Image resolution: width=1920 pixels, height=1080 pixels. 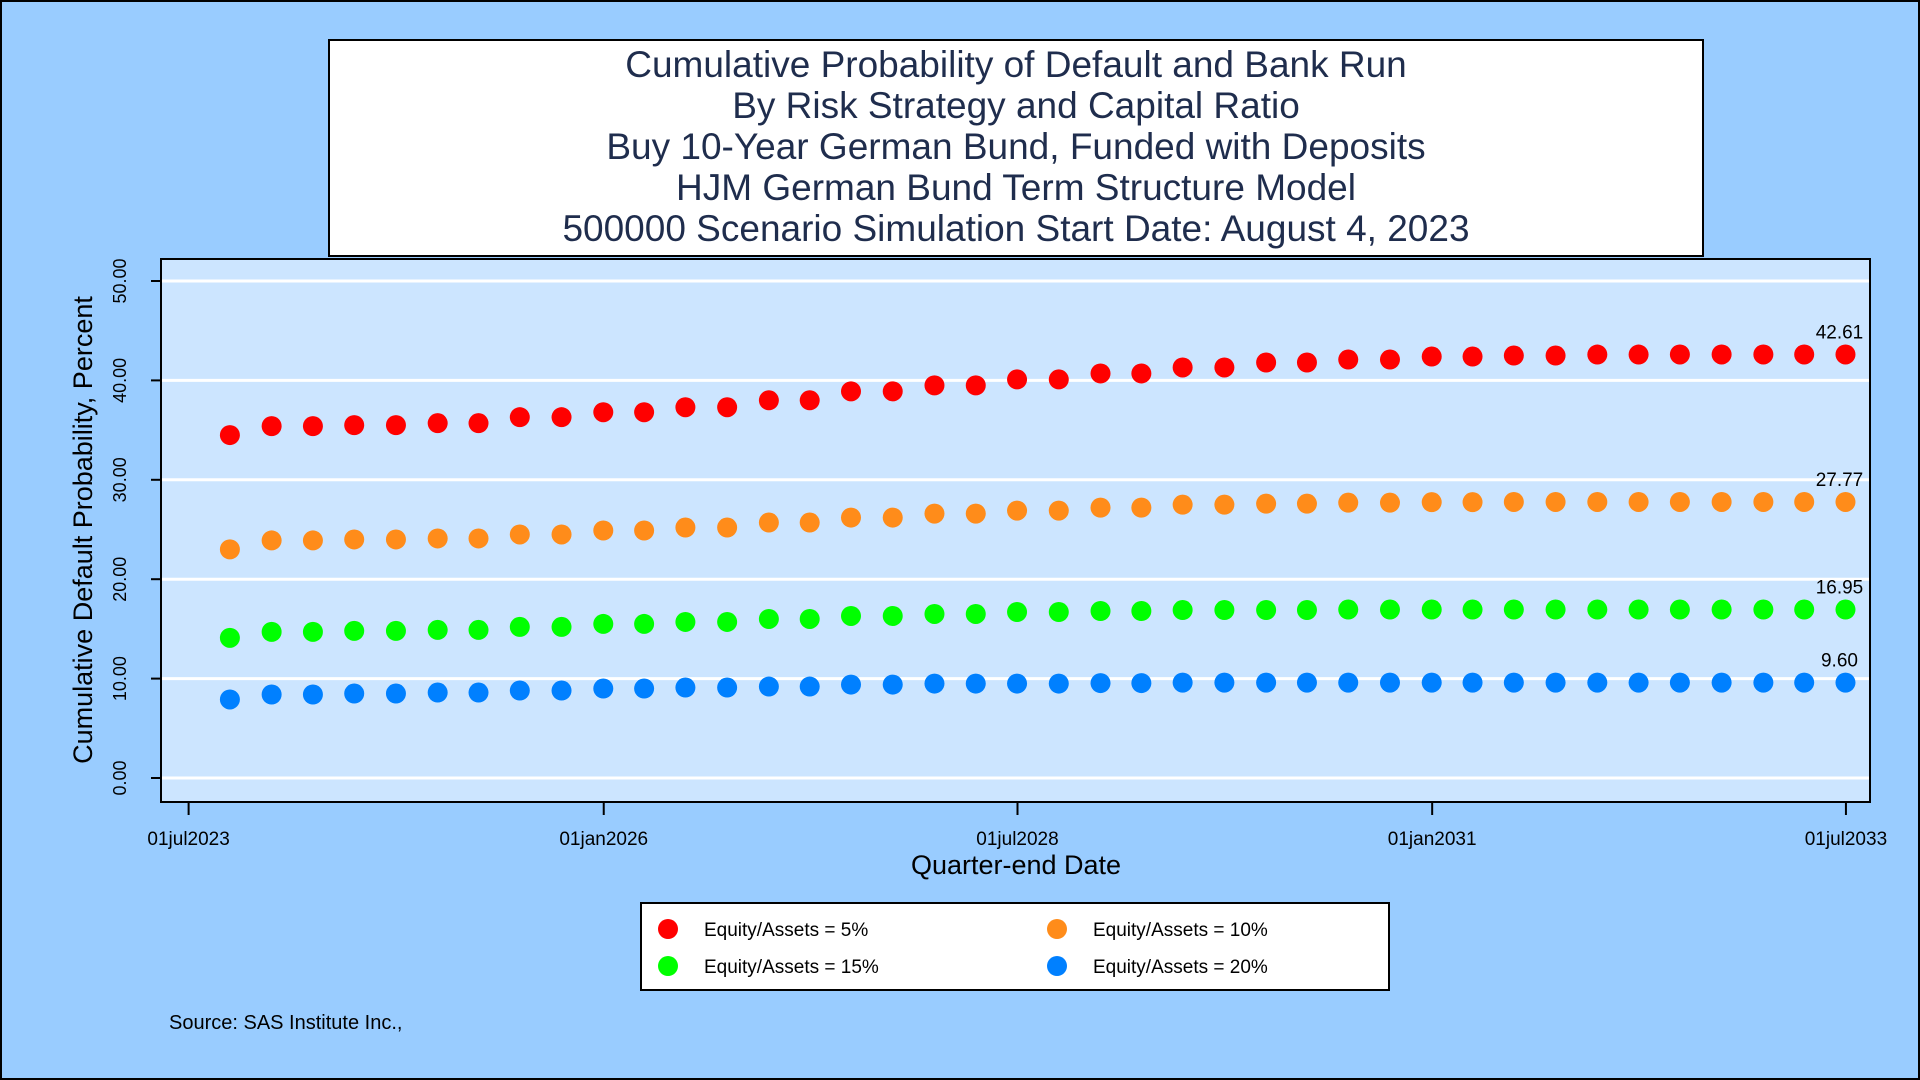 I want to click on end-labels: 42.61 27.77 16.95 9.60, so click(x=1840, y=496).